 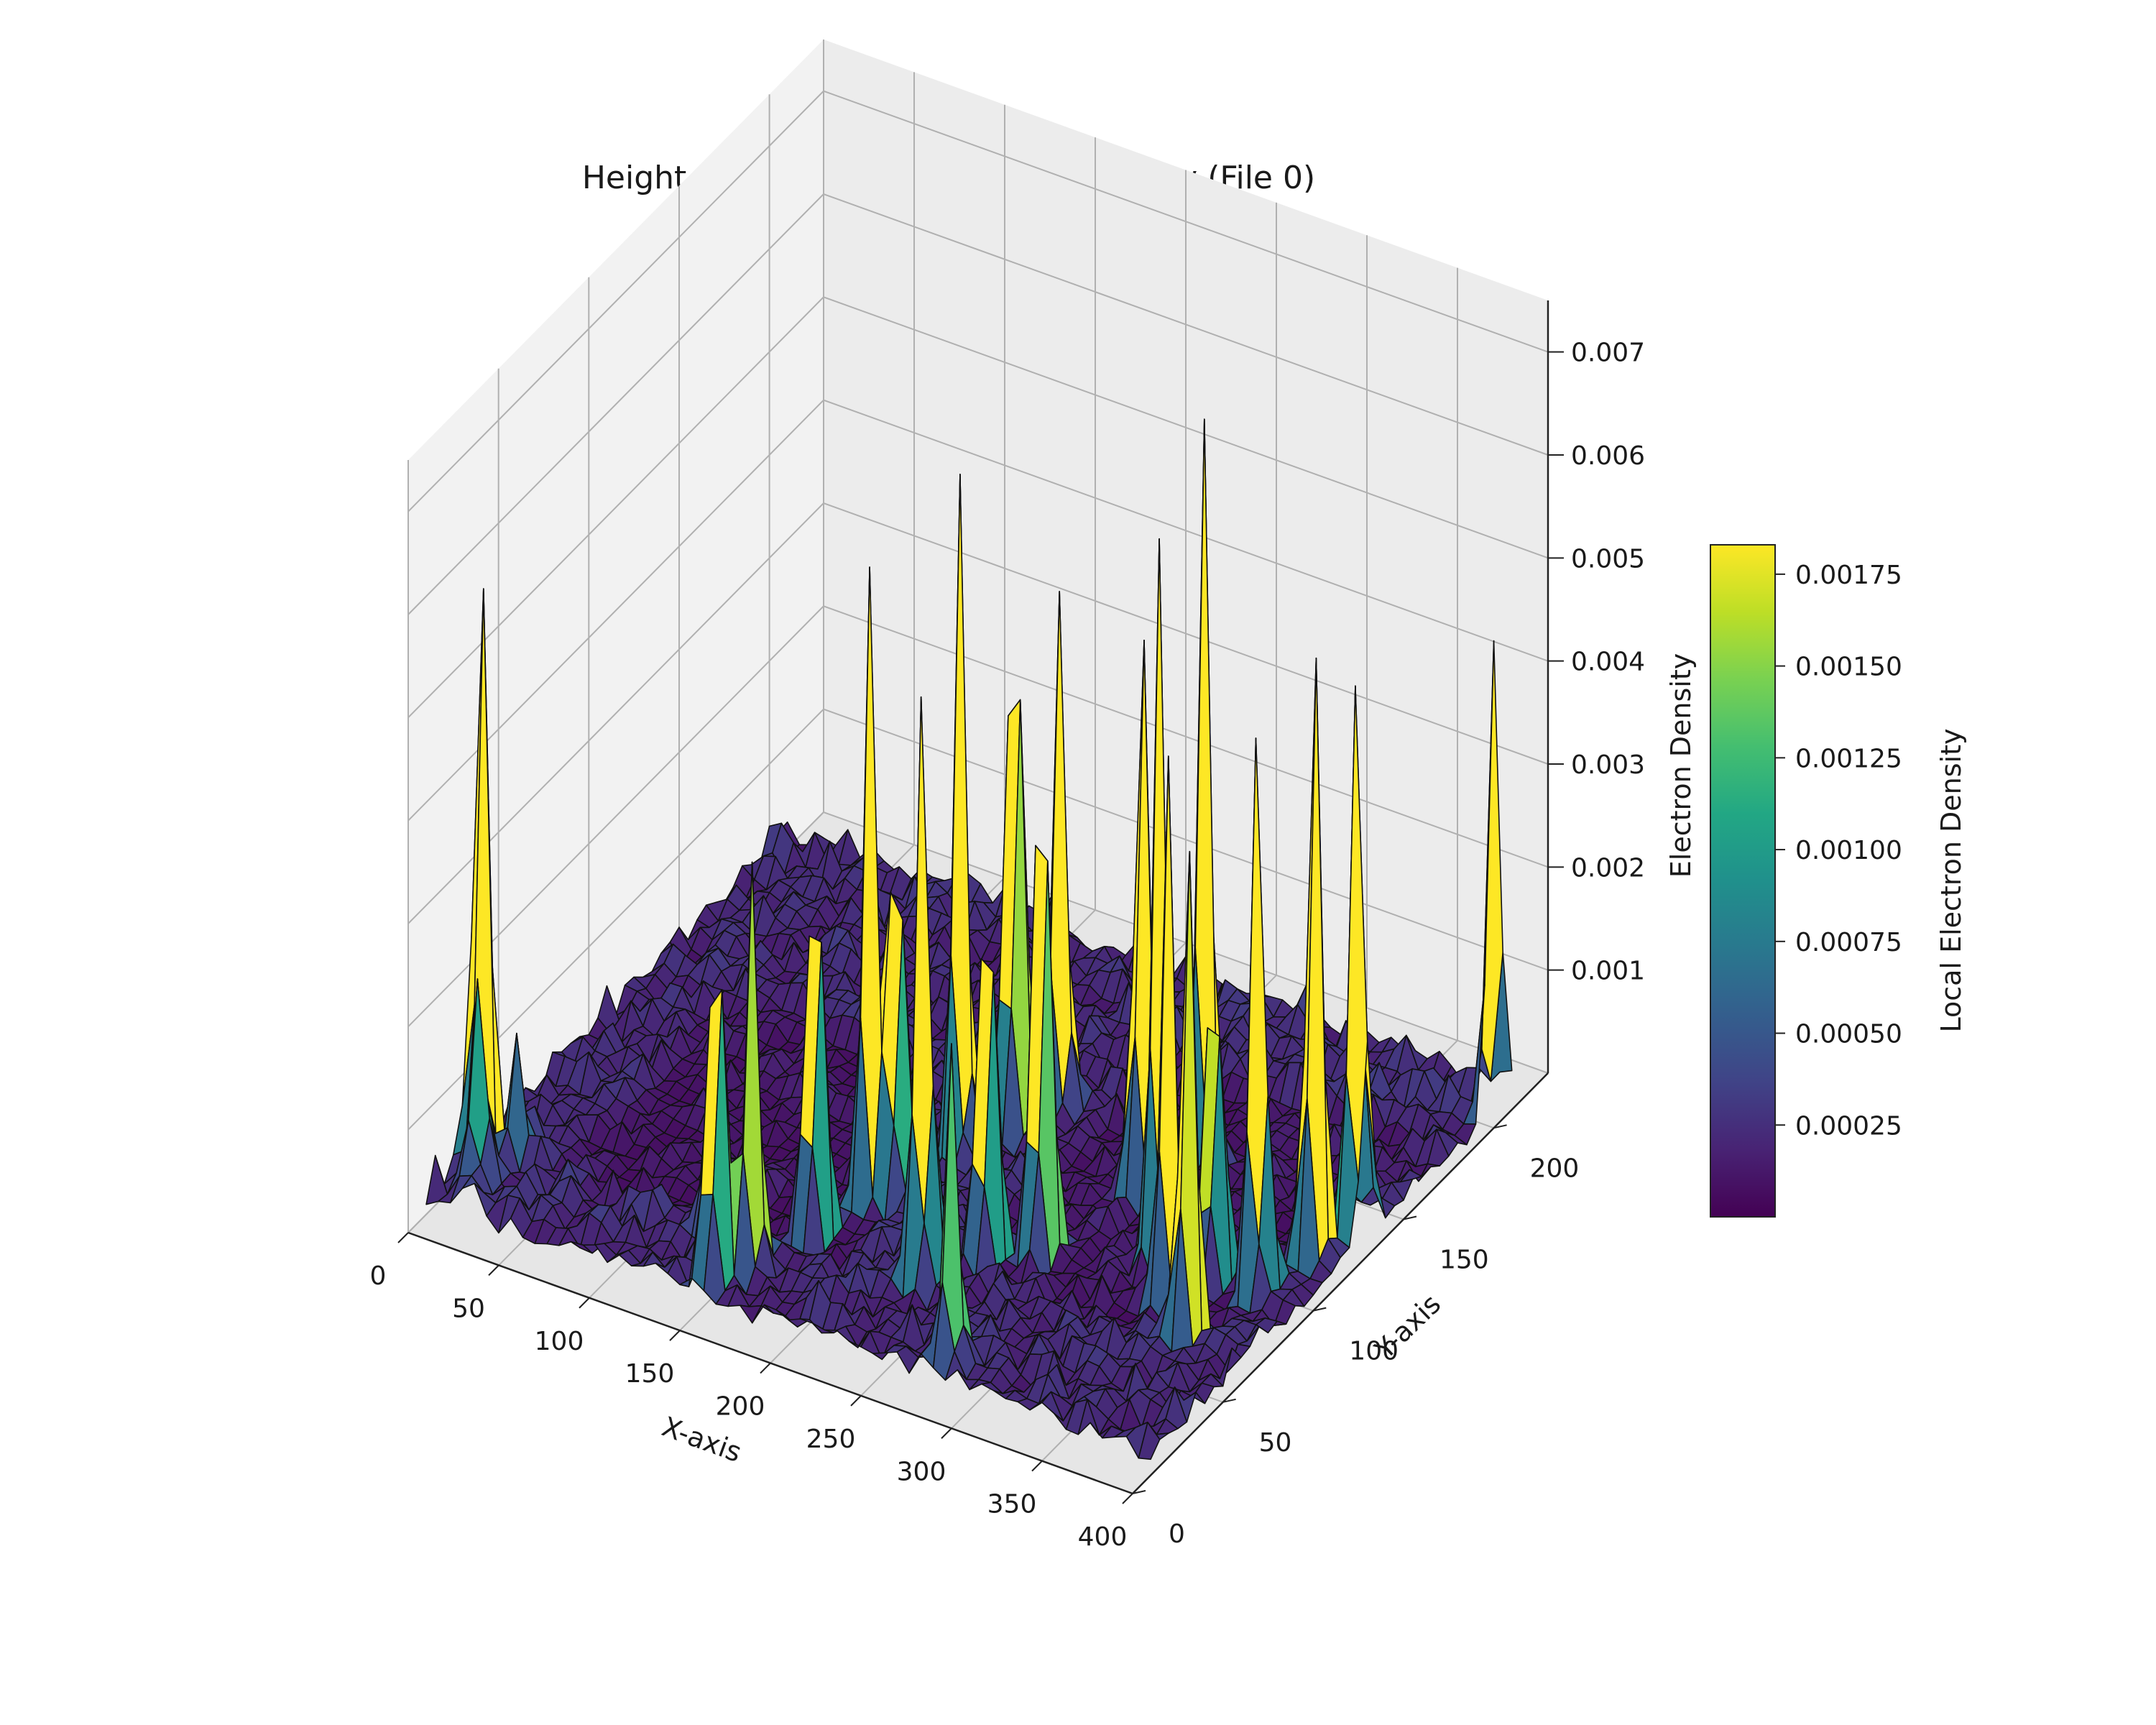 What do you see at coordinates (1608, 559) in the screenshot?
I see `z-tick-label: 0.005` at bounding box center [1608, 559].